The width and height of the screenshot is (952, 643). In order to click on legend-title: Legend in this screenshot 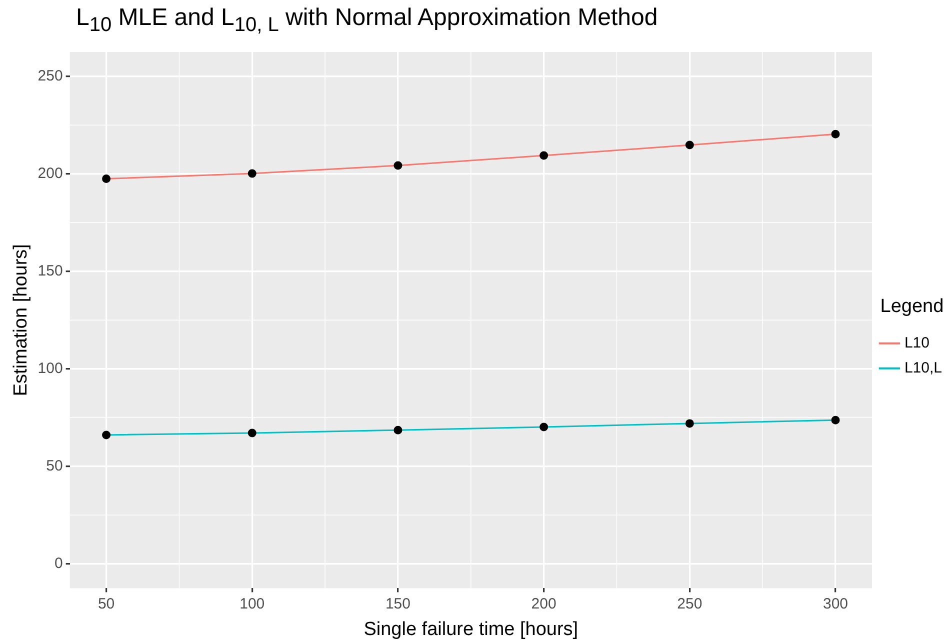, I will do `click(912, 306)`.